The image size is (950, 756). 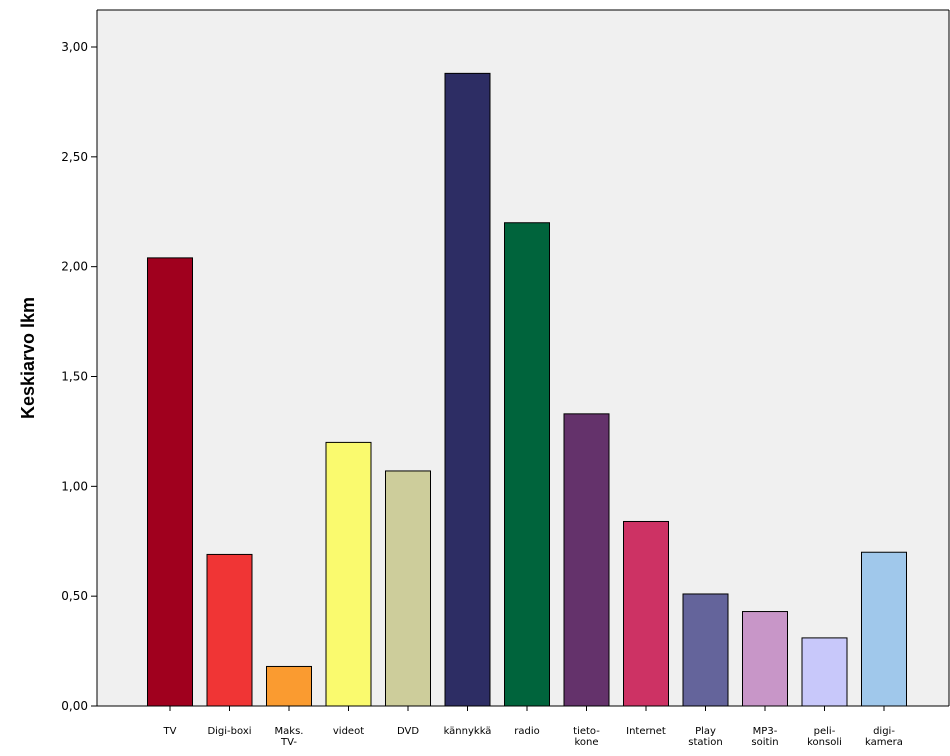 I want to click on y-tick-label: 1,00, so click(x=74, y=486).